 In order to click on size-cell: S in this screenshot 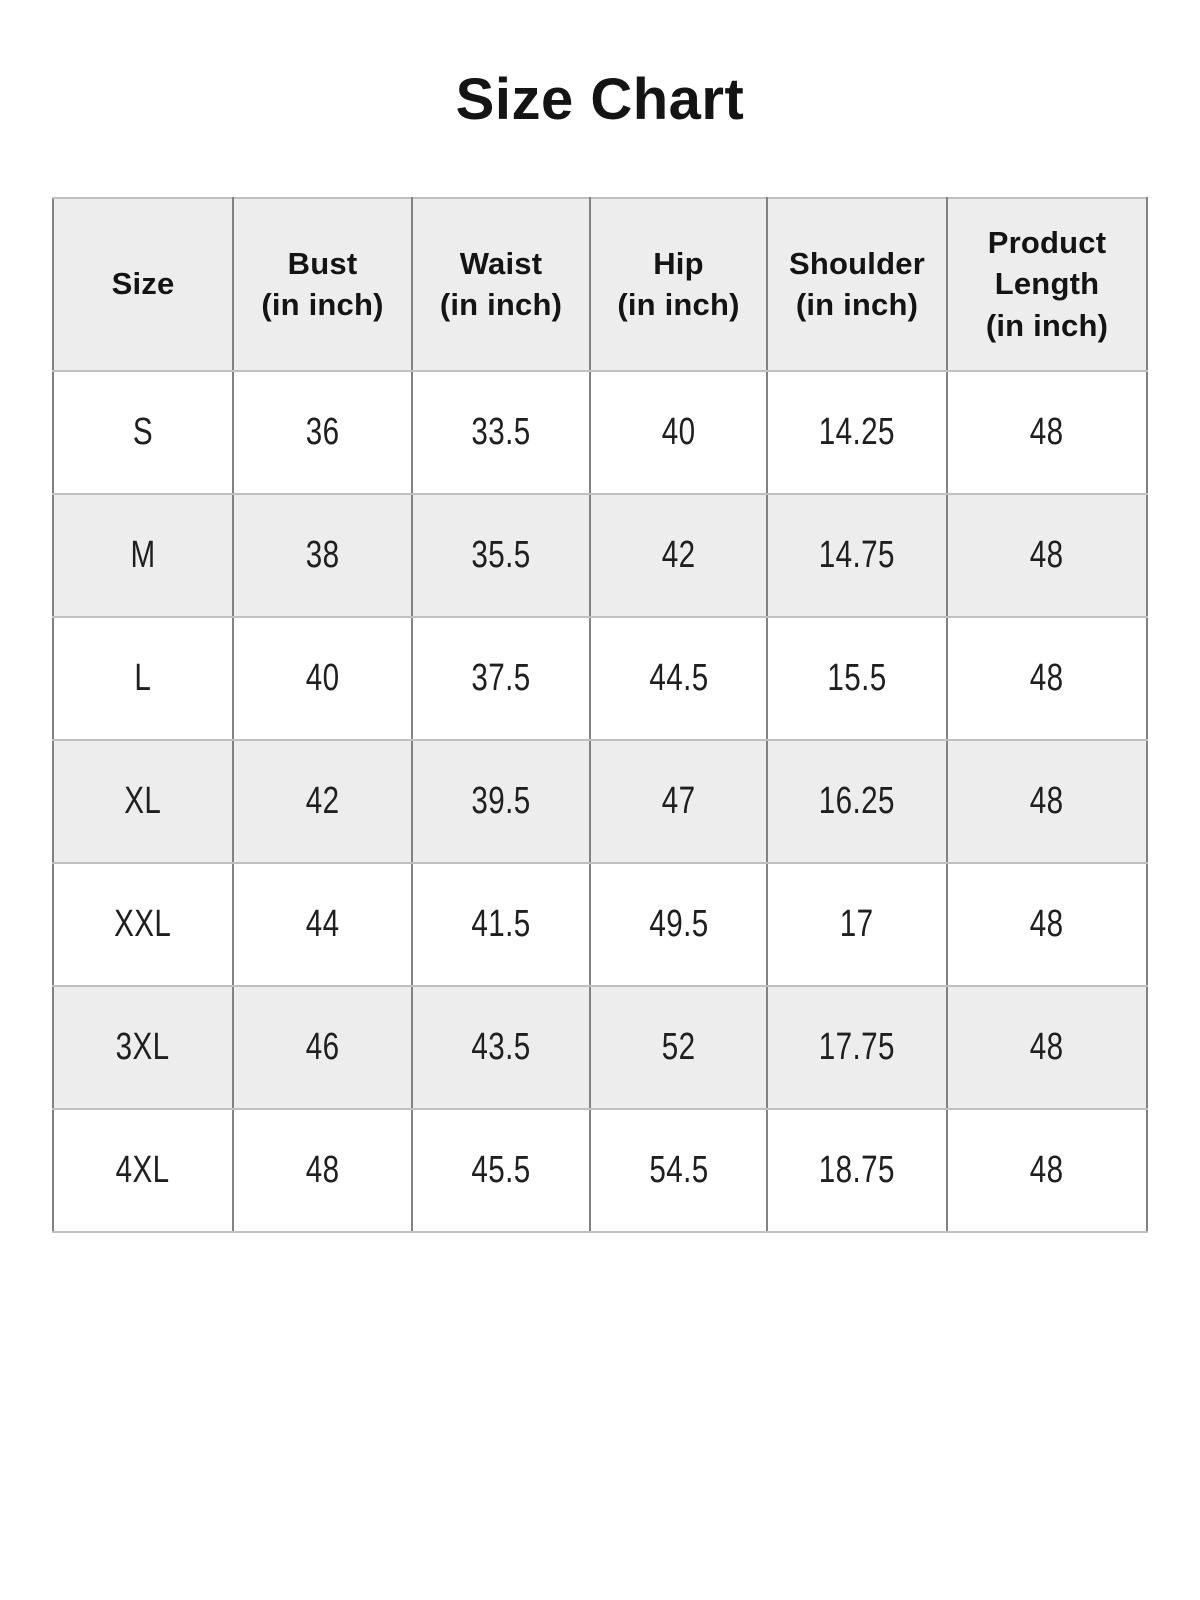, I will do `click(143, 432)`.